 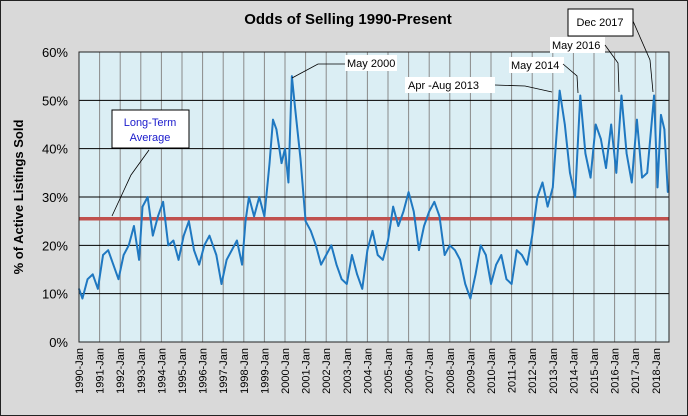 I want to click on x-tick-label: 2015-Jan, so click(x=595, y=371).